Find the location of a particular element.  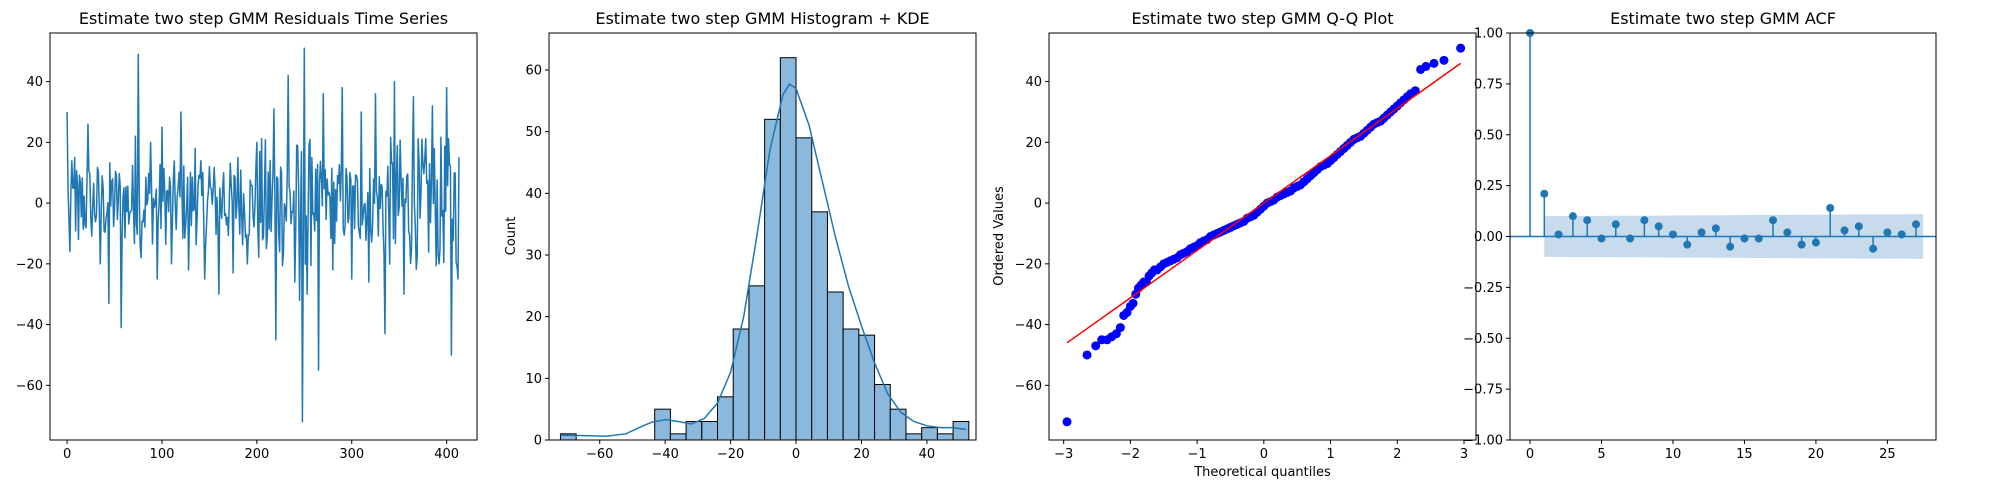

residuals-y-axis: −60 −40 −20 0 20 40 is located at coordinates (33, 234).